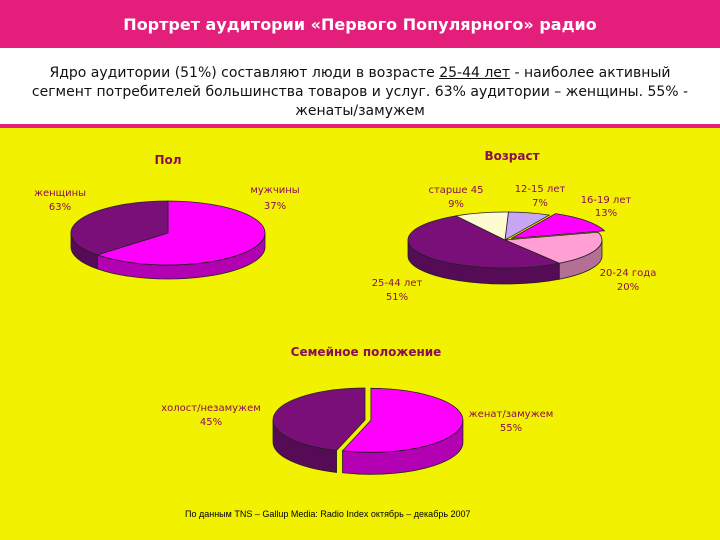  What do you see at coordinates (274, 190) in the screenshot?
I see `gender-label-men: мужчины` at bounding box center [274, 190].